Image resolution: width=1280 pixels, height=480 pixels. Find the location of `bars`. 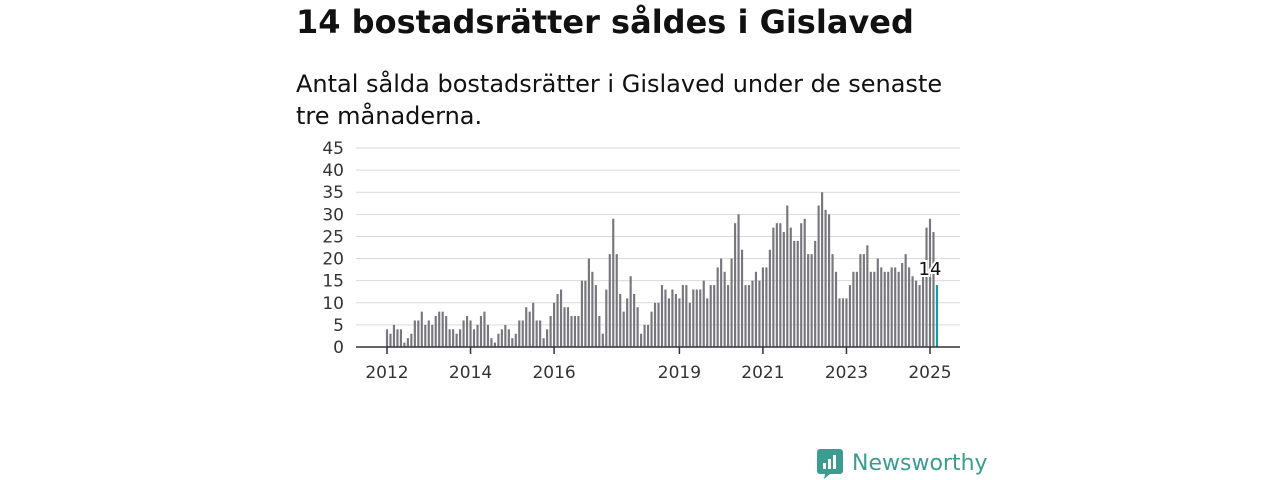

bars is located at coordinates (662, 269).